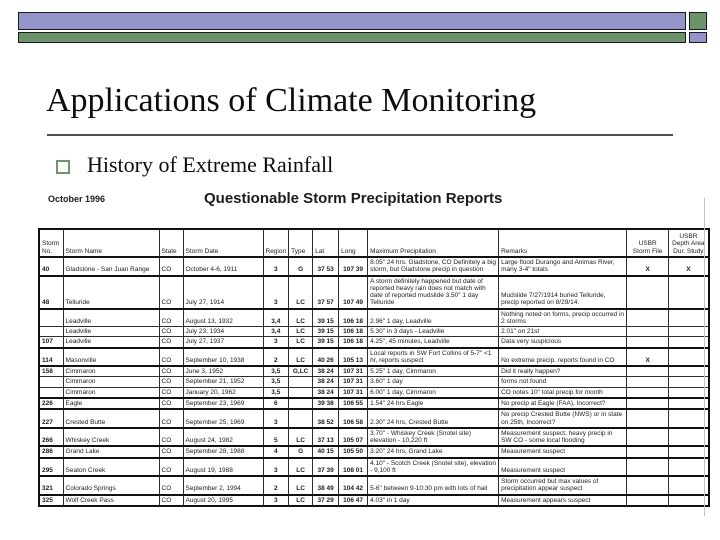 The image size is (720, 540). I want to click on table-cell: forms not found, so click(563, 382).